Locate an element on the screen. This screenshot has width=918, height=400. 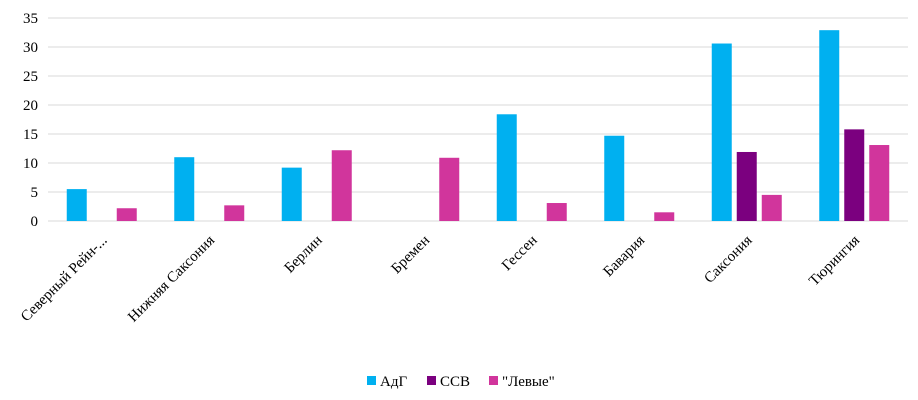
x-category-label: Гессен is located at coordinates (520, 254).